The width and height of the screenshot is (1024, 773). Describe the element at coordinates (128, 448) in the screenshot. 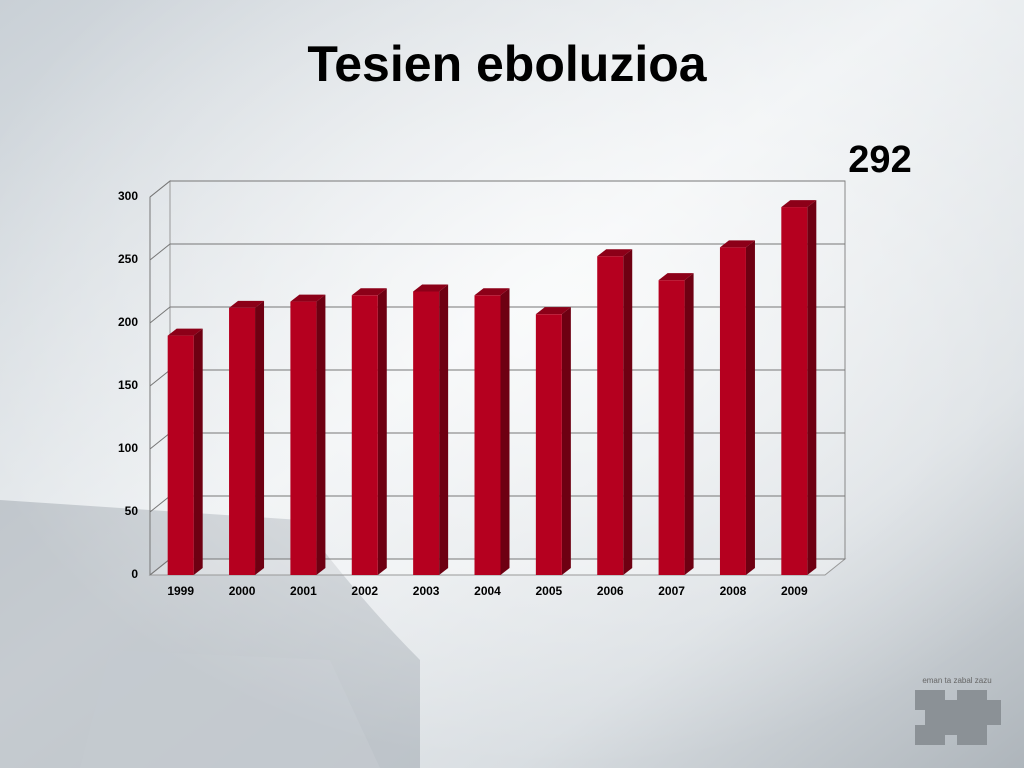

I see `y-tick-label: 100` at that location.